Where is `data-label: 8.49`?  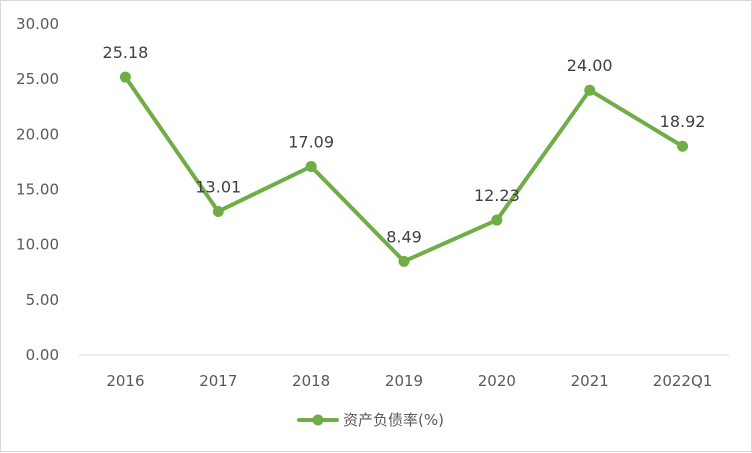 data-label: 8.49 is located at coordinates (404, 236).